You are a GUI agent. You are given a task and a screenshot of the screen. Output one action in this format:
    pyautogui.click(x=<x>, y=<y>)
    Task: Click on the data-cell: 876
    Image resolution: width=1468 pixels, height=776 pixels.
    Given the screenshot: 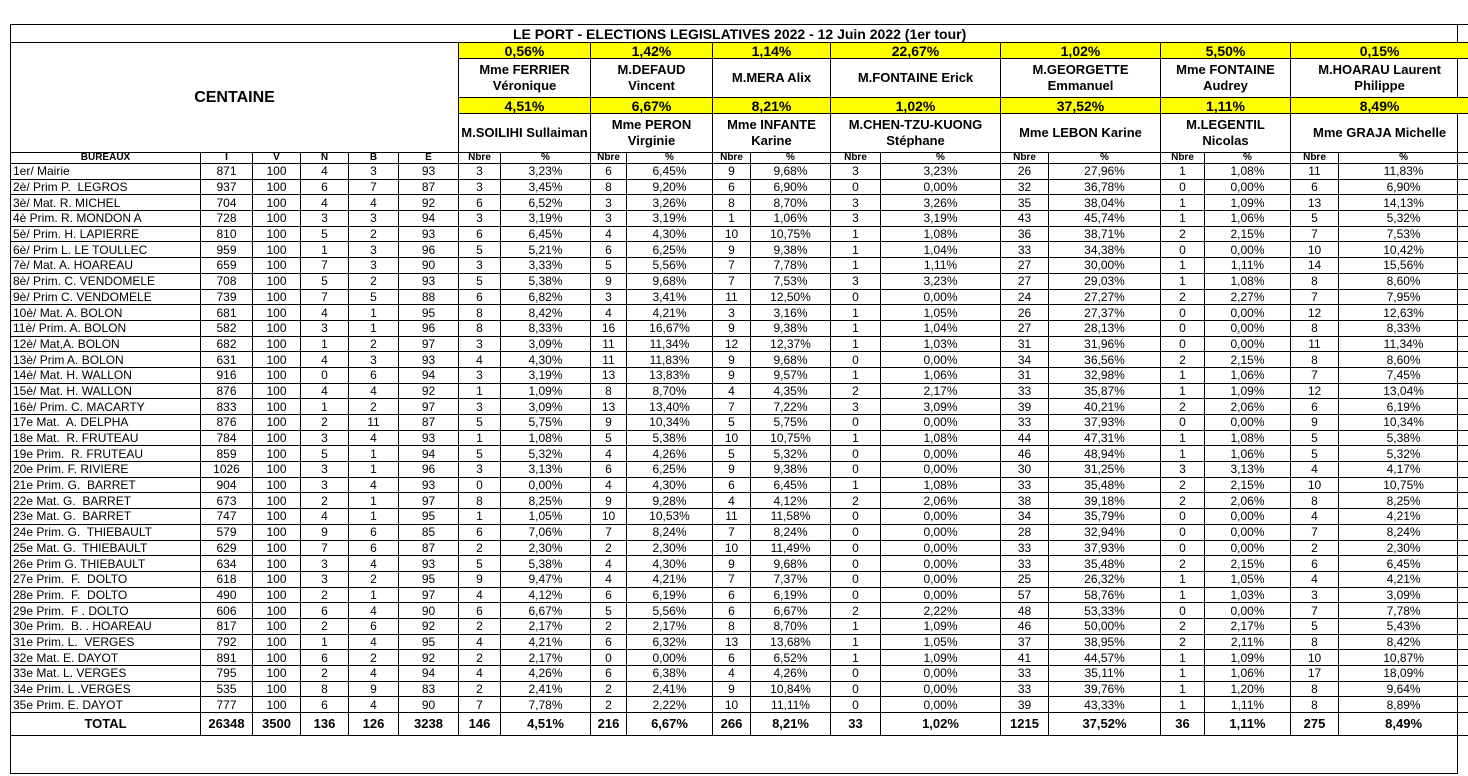 What is the action you would take?
    pyautogui.click(x=226, y=422)
    